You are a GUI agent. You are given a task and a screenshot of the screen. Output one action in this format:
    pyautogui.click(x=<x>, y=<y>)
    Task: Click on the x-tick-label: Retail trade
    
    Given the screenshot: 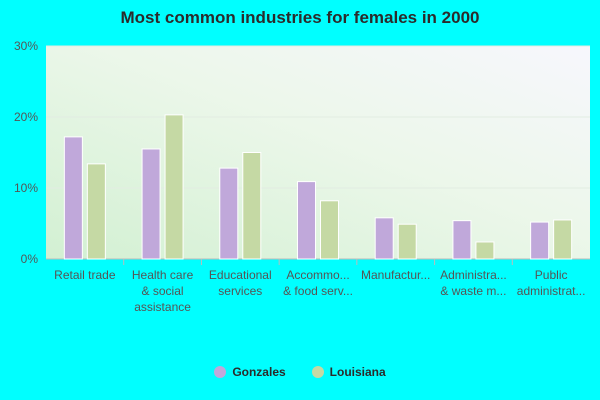 What is the action you would take?
    pyautogui.click(x=85, y=275)
    